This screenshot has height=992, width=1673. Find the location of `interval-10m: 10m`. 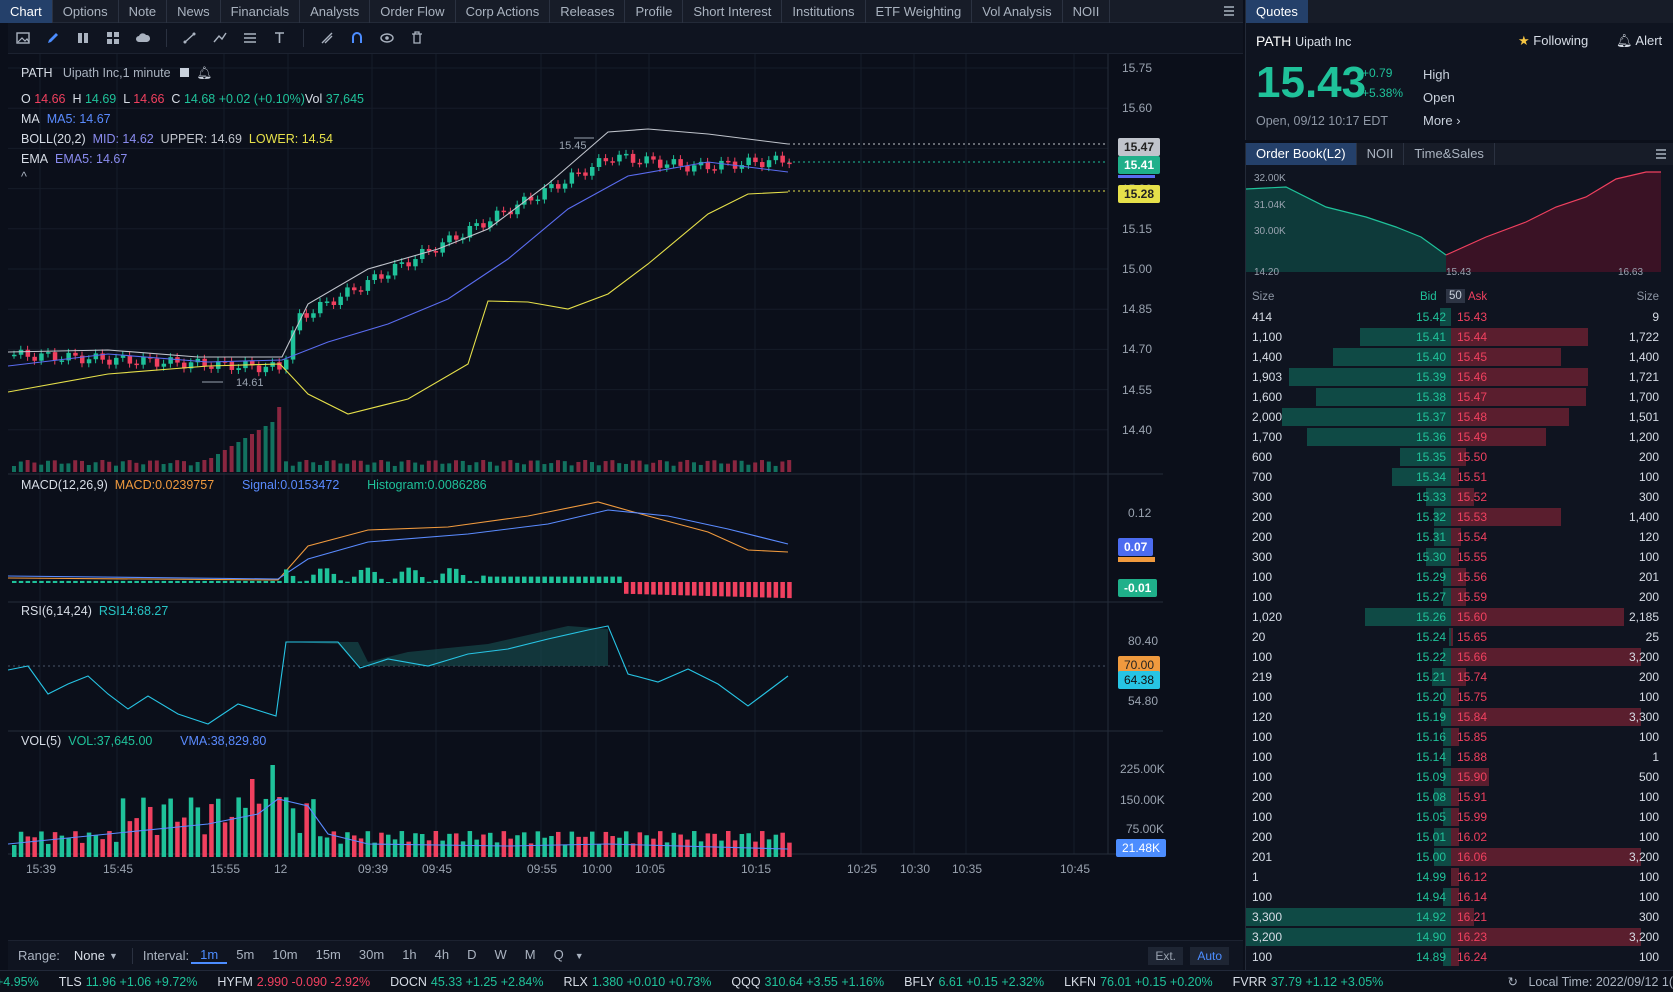

interval-10m: 10m is located at coordinates (285, 954).